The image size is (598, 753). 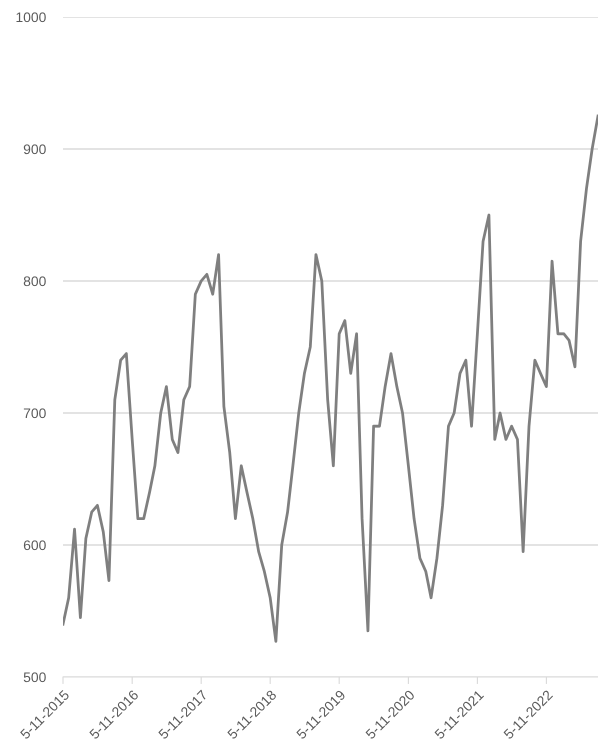 I want to click on y-tick-label: 700, so click(x=35, y=413).